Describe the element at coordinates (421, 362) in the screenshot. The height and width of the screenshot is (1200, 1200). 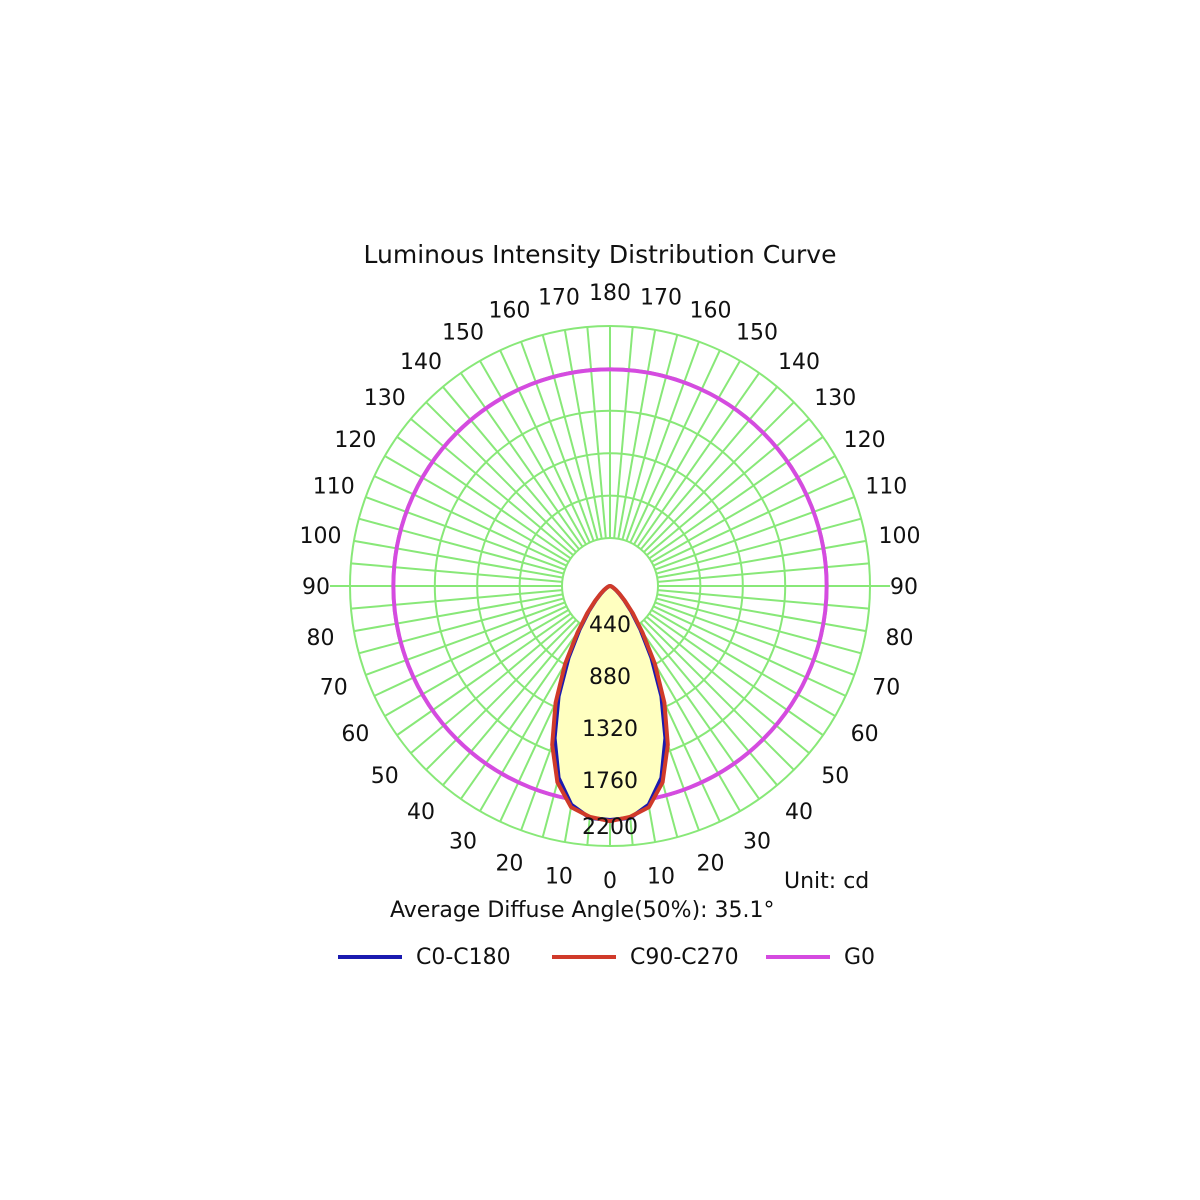
I see `angle-label-left: 140` at that location.